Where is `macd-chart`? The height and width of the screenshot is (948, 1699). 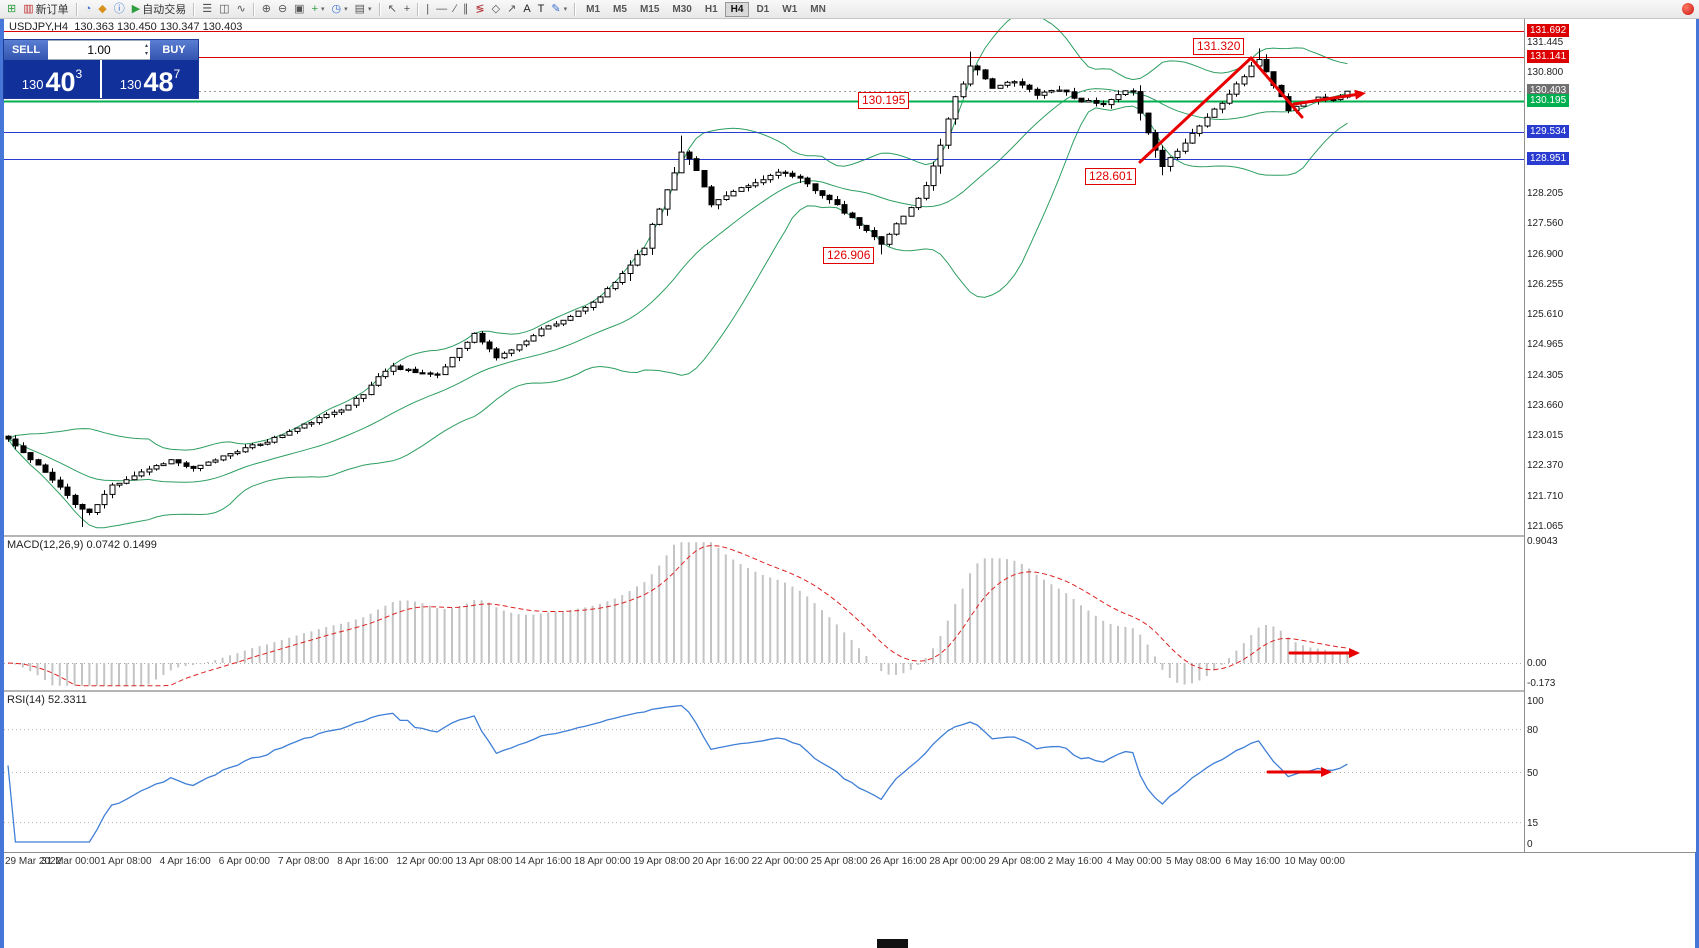 macd-chart is located at coordinates (764, 613).